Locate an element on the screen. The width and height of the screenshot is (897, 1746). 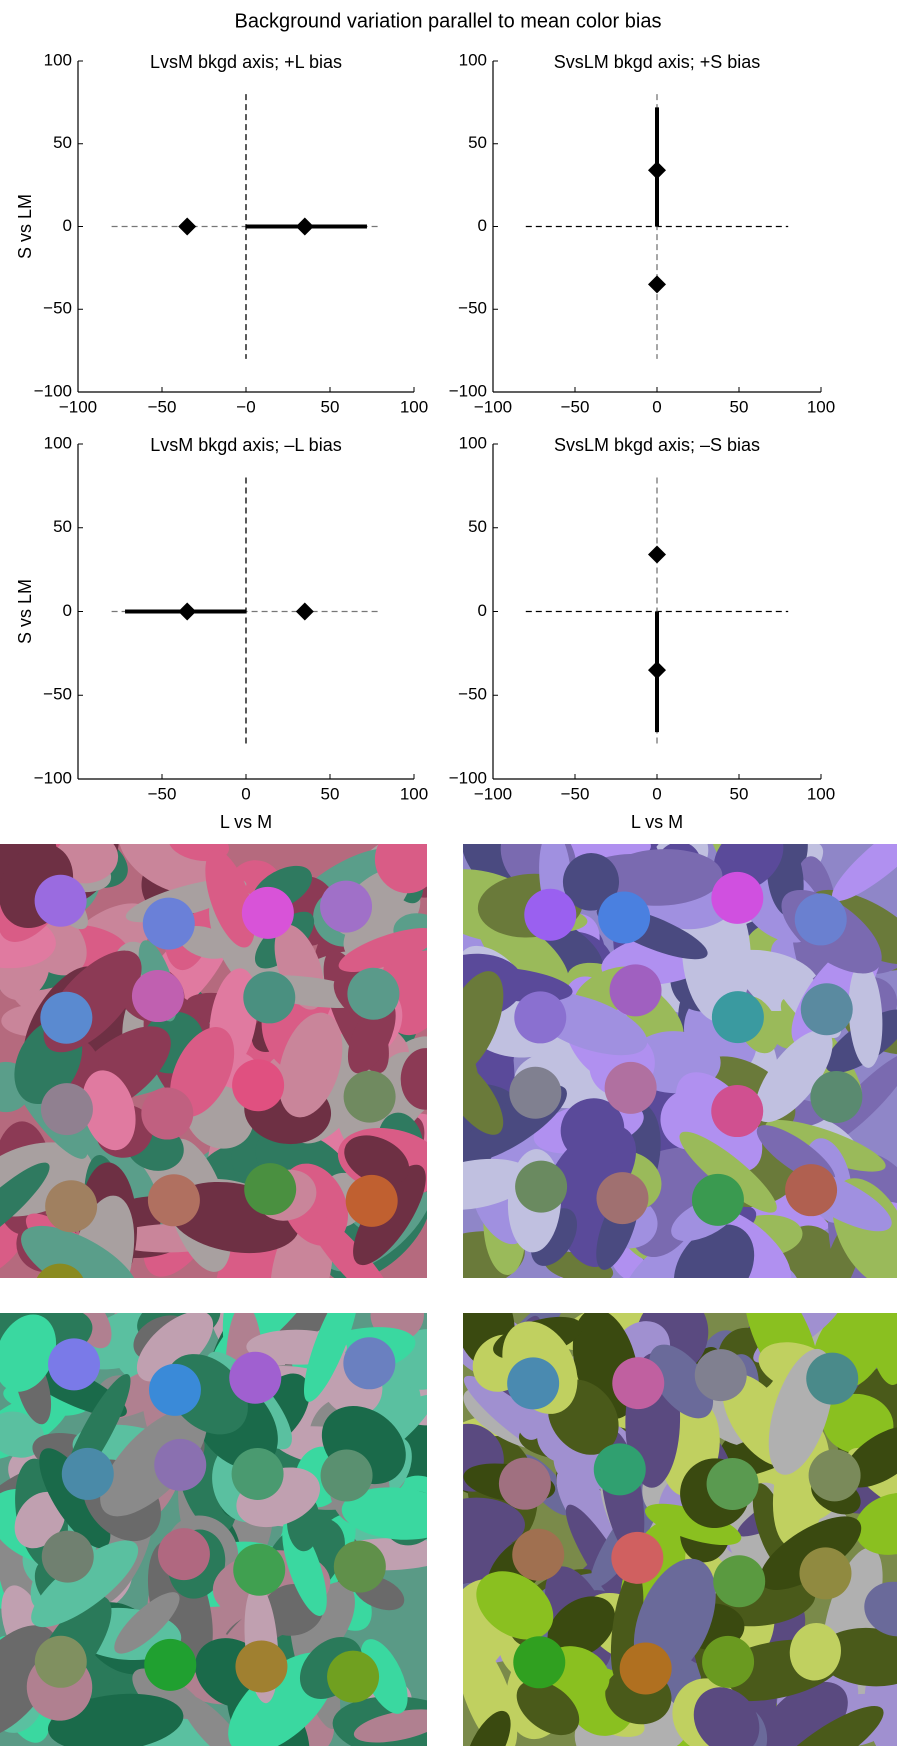
plot-title: SvsLM bkgd axis; –S bias is located at coordinates (657, 445).